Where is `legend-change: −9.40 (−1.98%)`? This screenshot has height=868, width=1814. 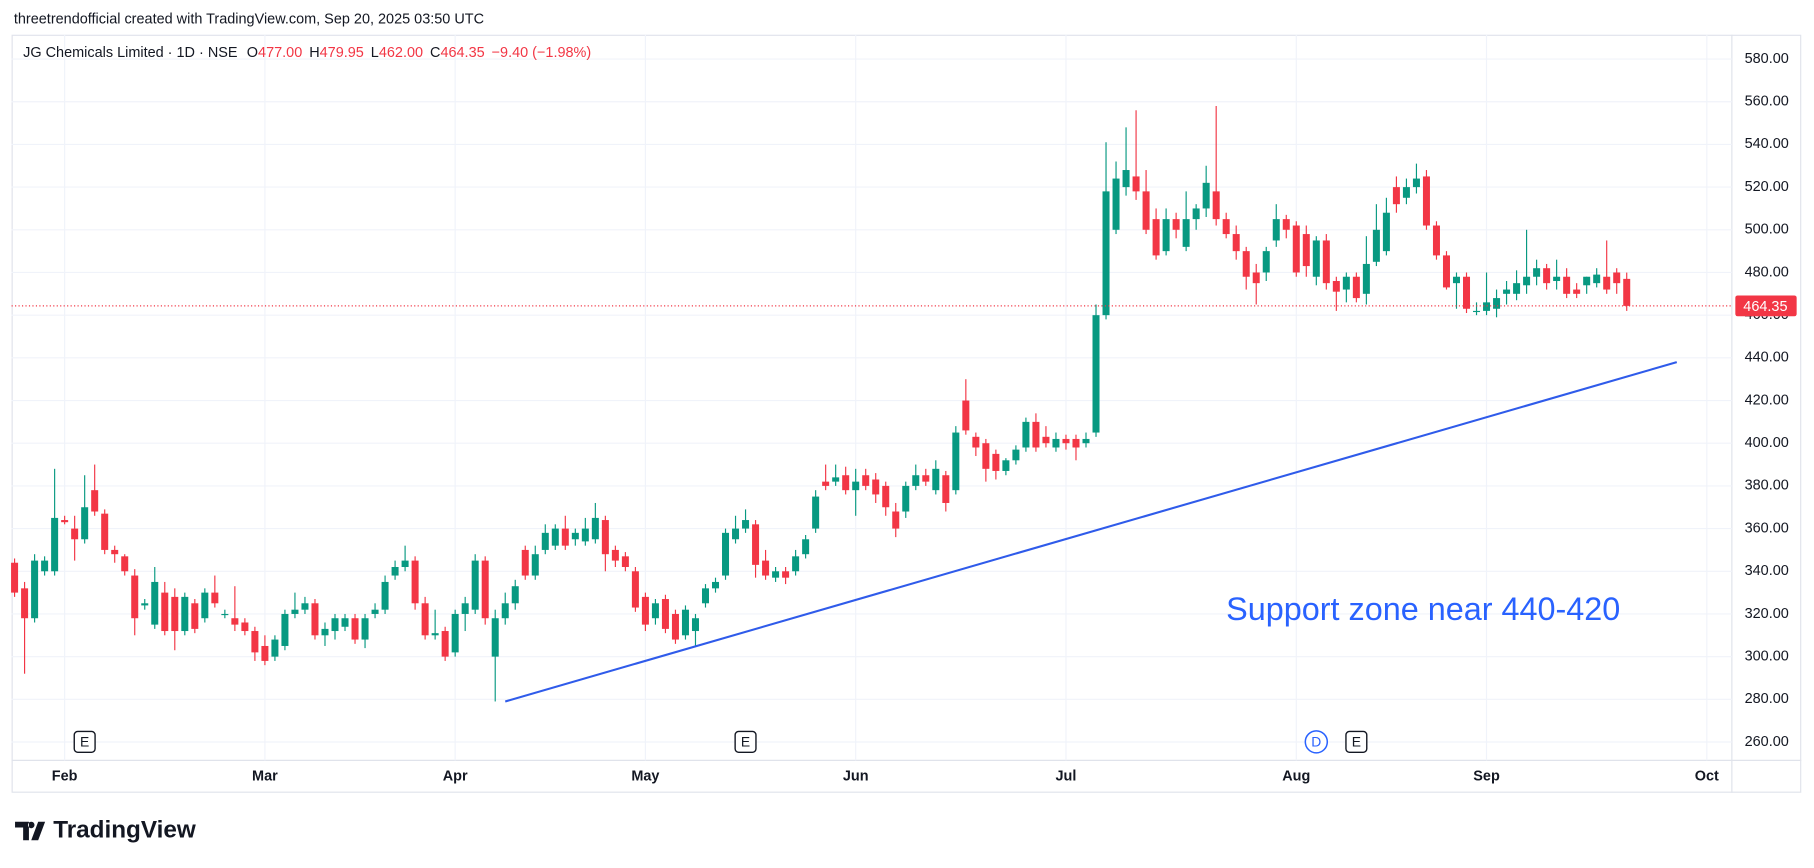 legend-change: −9.40 (−1.98%) is located at coordinates (542, 53).